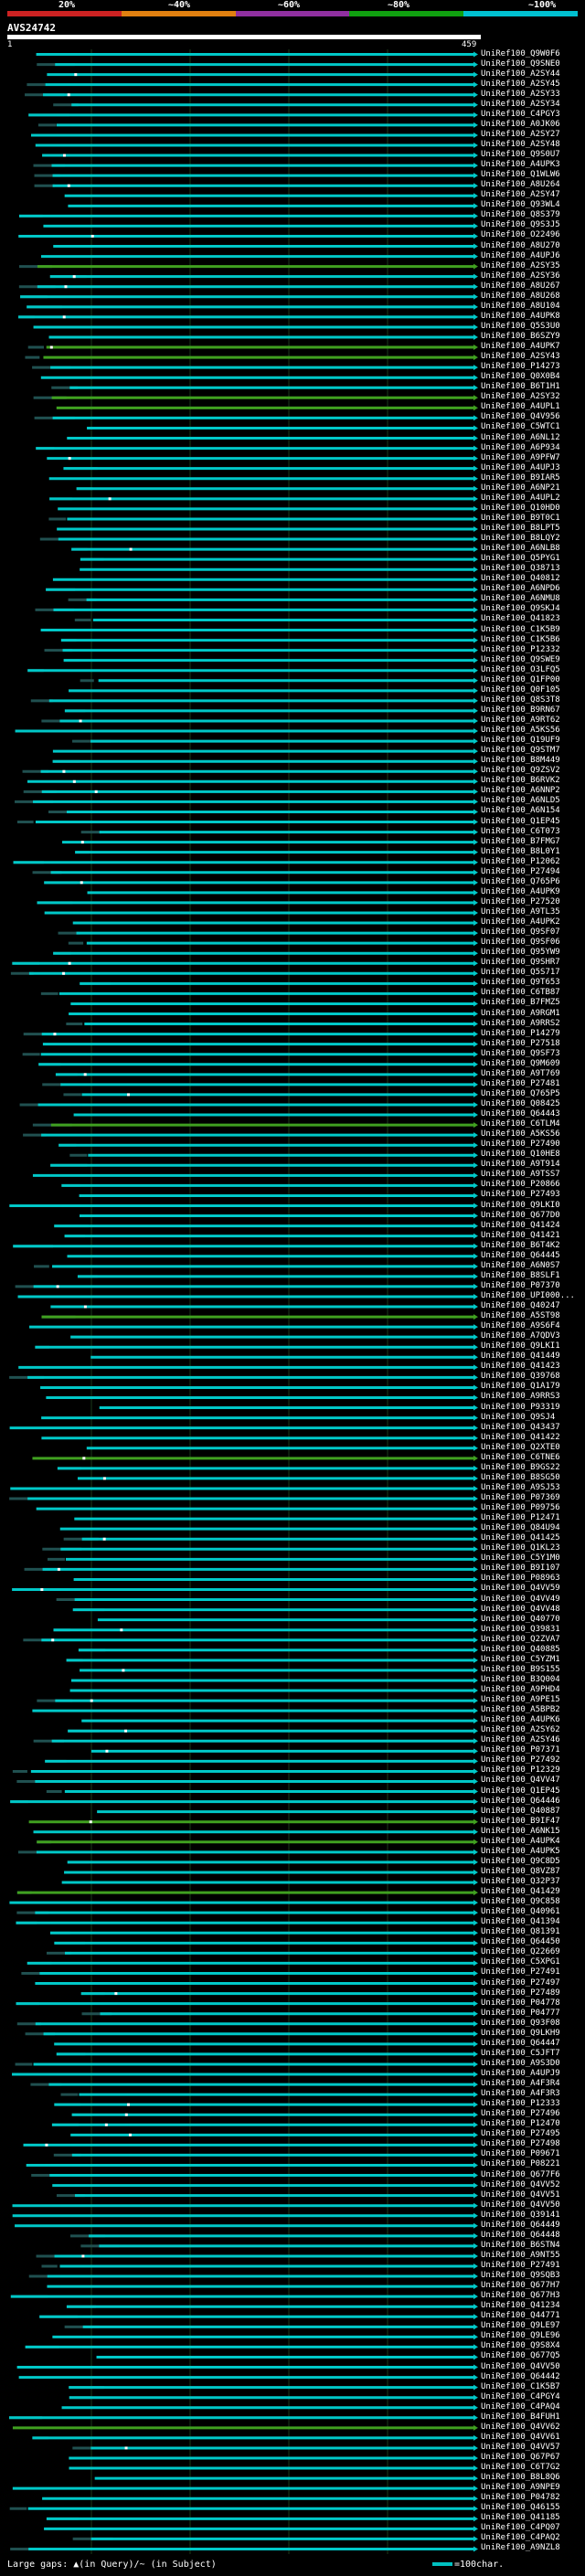 The image size is (585, 2576). I want to click on hit-label: UniRef100_A6NK15, so click(520, 1831).